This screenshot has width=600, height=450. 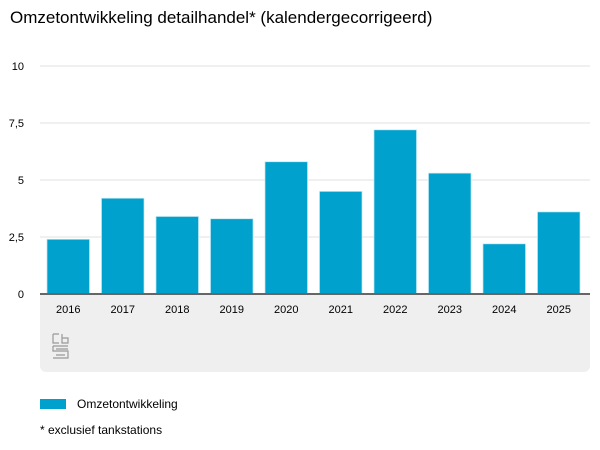 What do you see at coordinates (18, 67) in the screenshot?
I see `y-tick-label: 10` at bounding box center [18, 67].